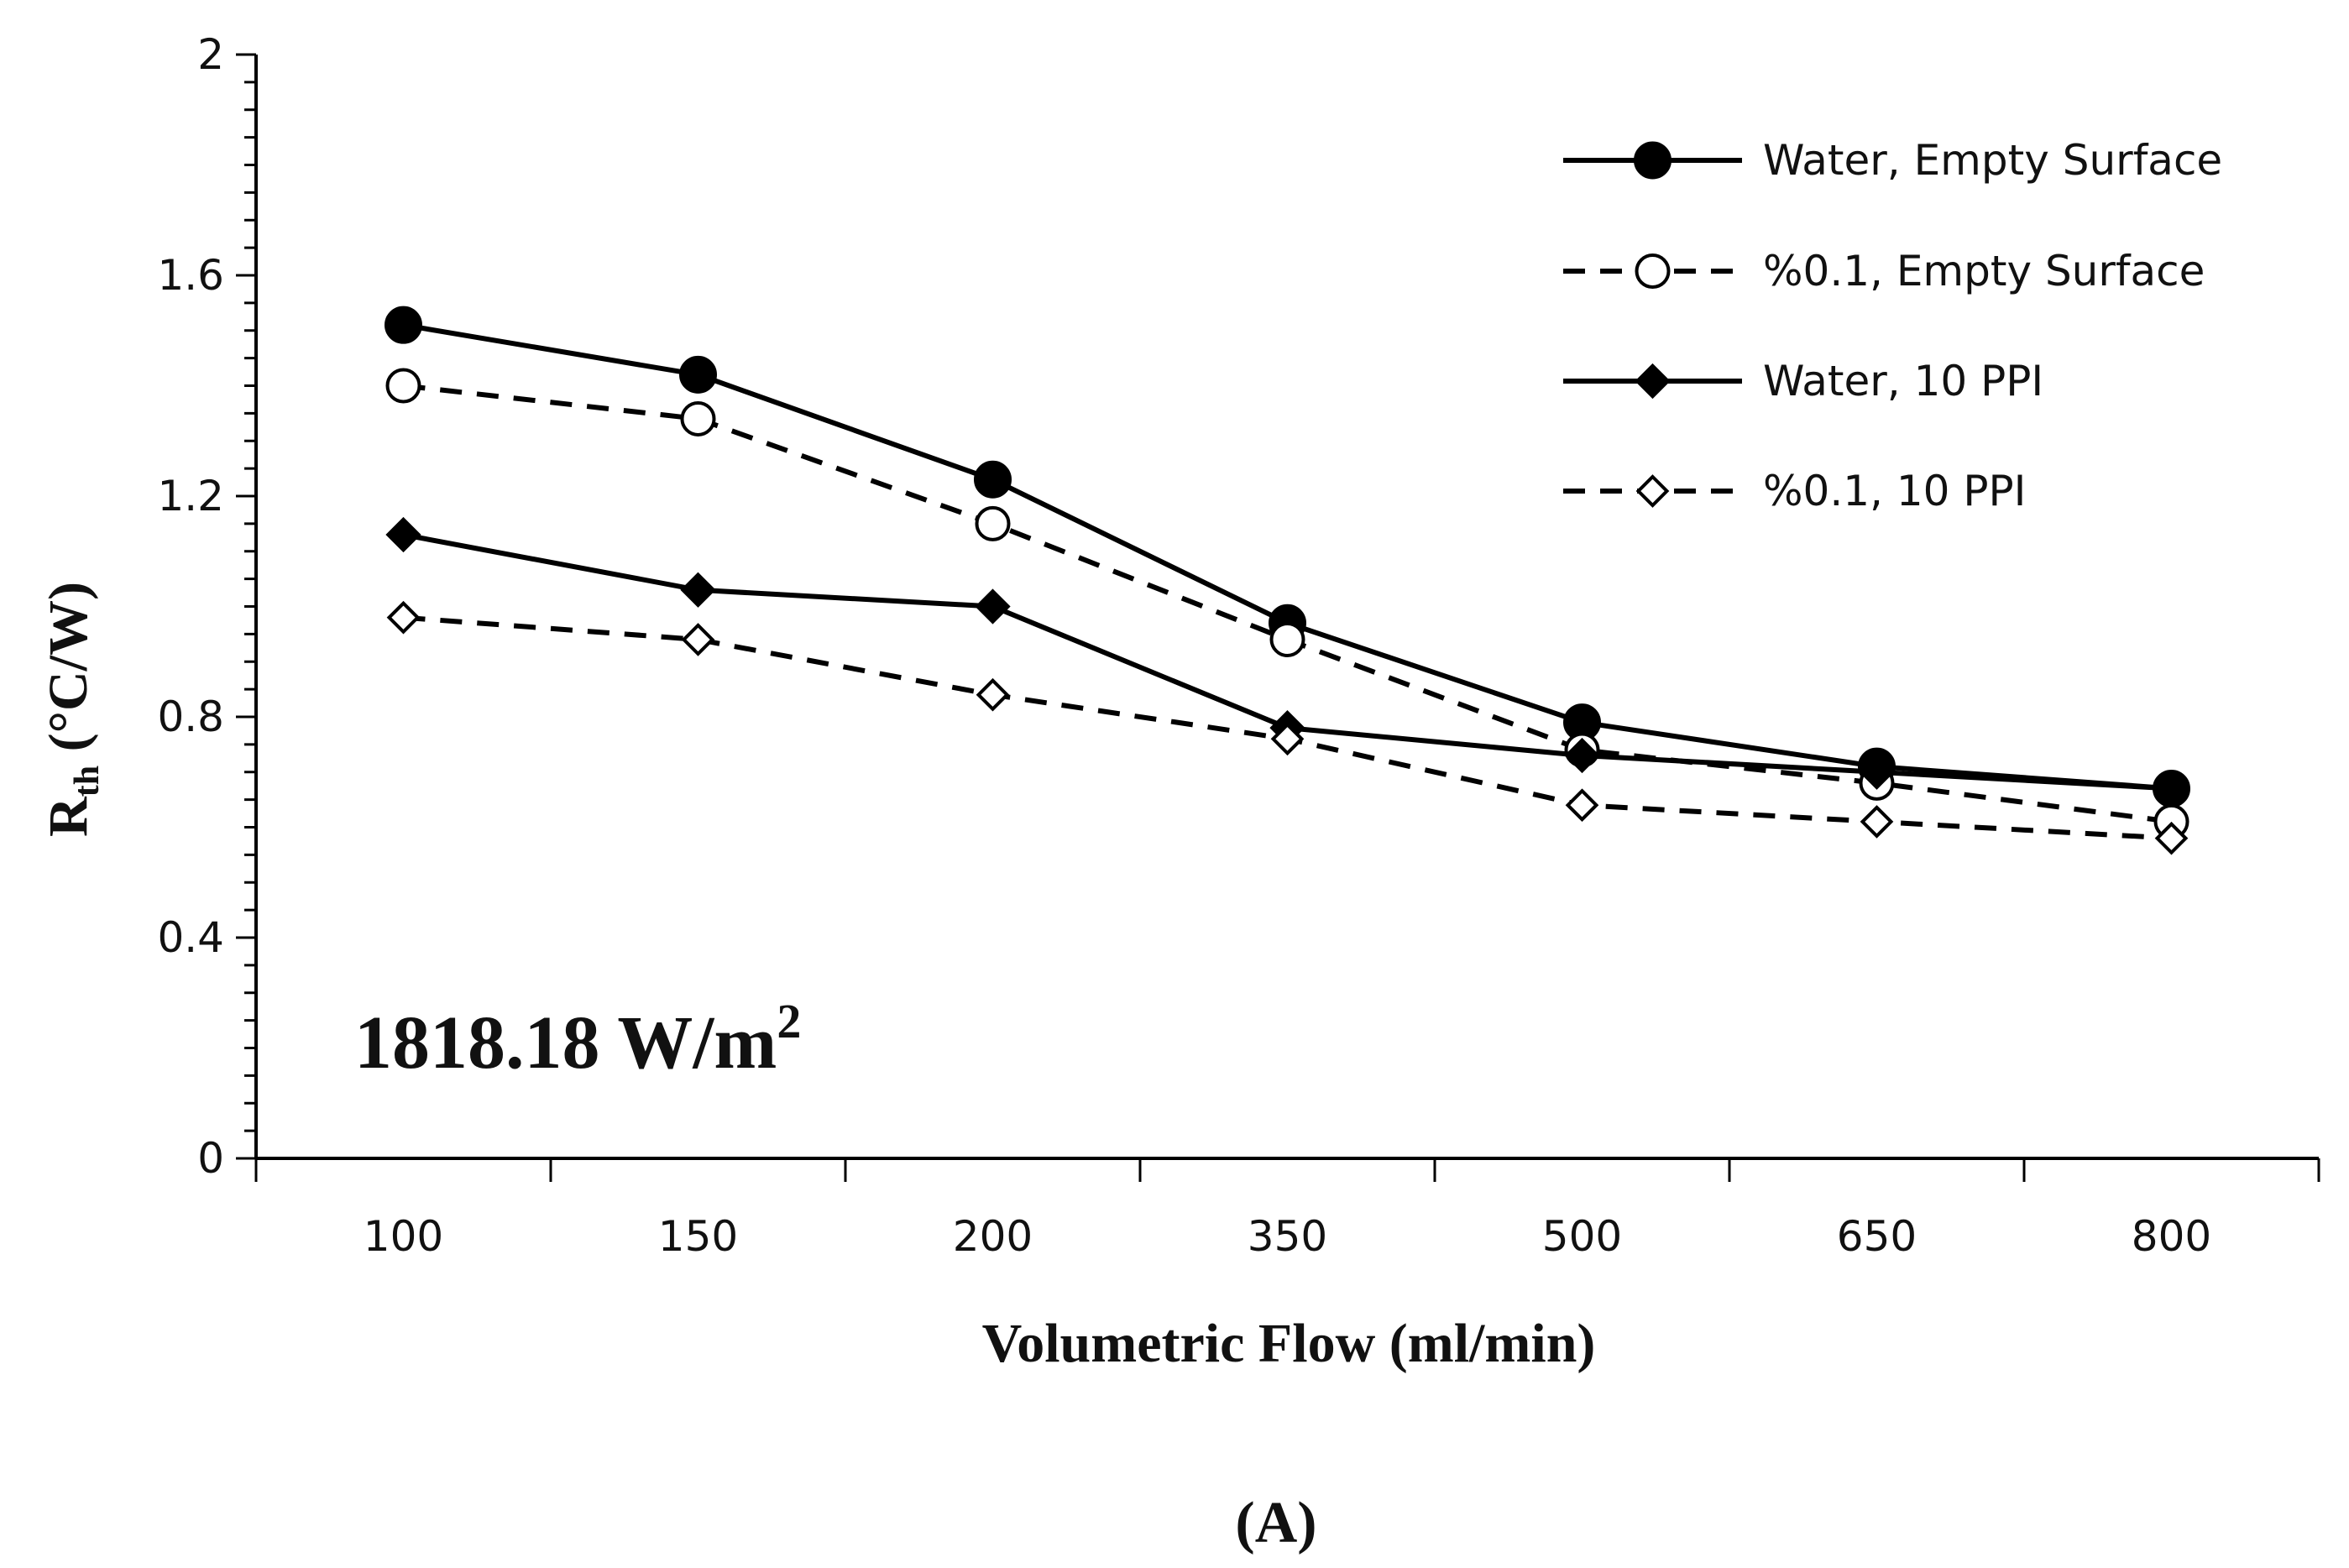  What do you see at coordinates (68, 758) in the screenshot?
I see `y-axis-title-gap` at bounding box center [68, 758].